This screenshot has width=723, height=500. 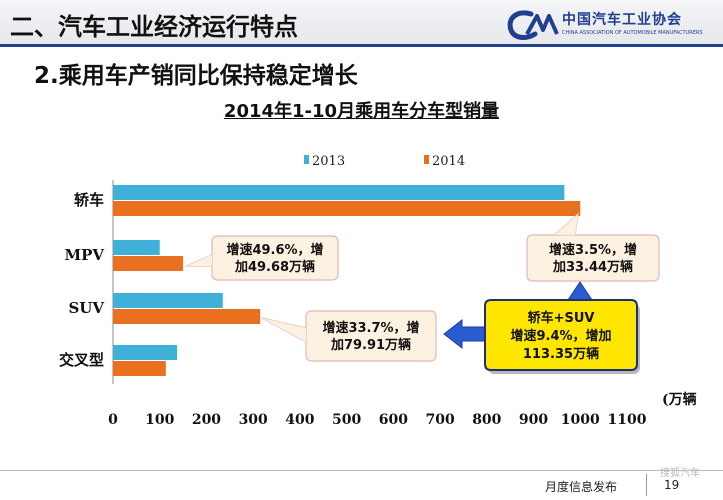 I want to click on callout-box-mpv, so click(x=275, y=258).